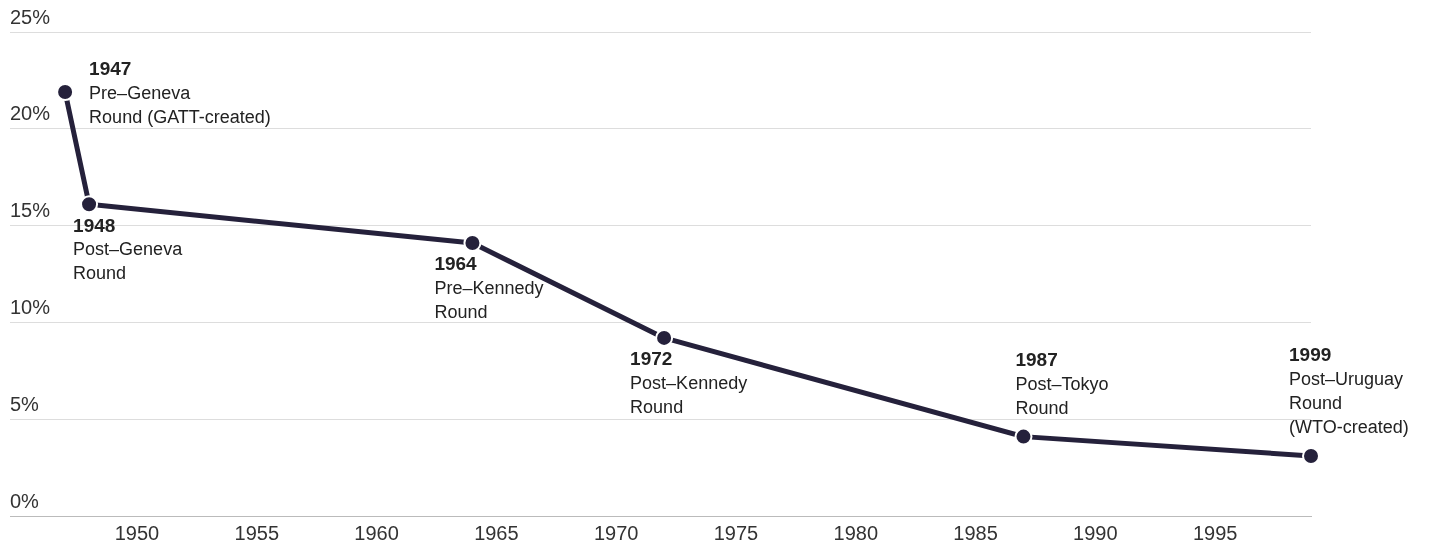  Describe the element at coordinates (257, 532) in the screenshot. I see `x-tick-label: 1955` at that location.